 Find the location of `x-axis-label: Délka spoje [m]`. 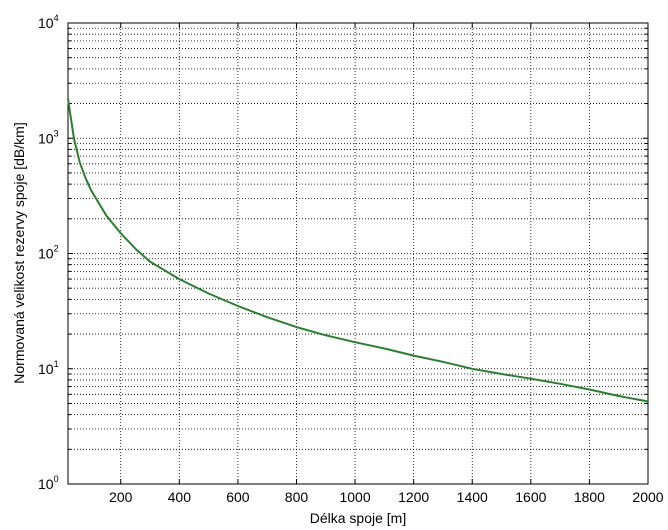

x-axis-label: Délka spoje [m] is located at coordinates (358, 518).